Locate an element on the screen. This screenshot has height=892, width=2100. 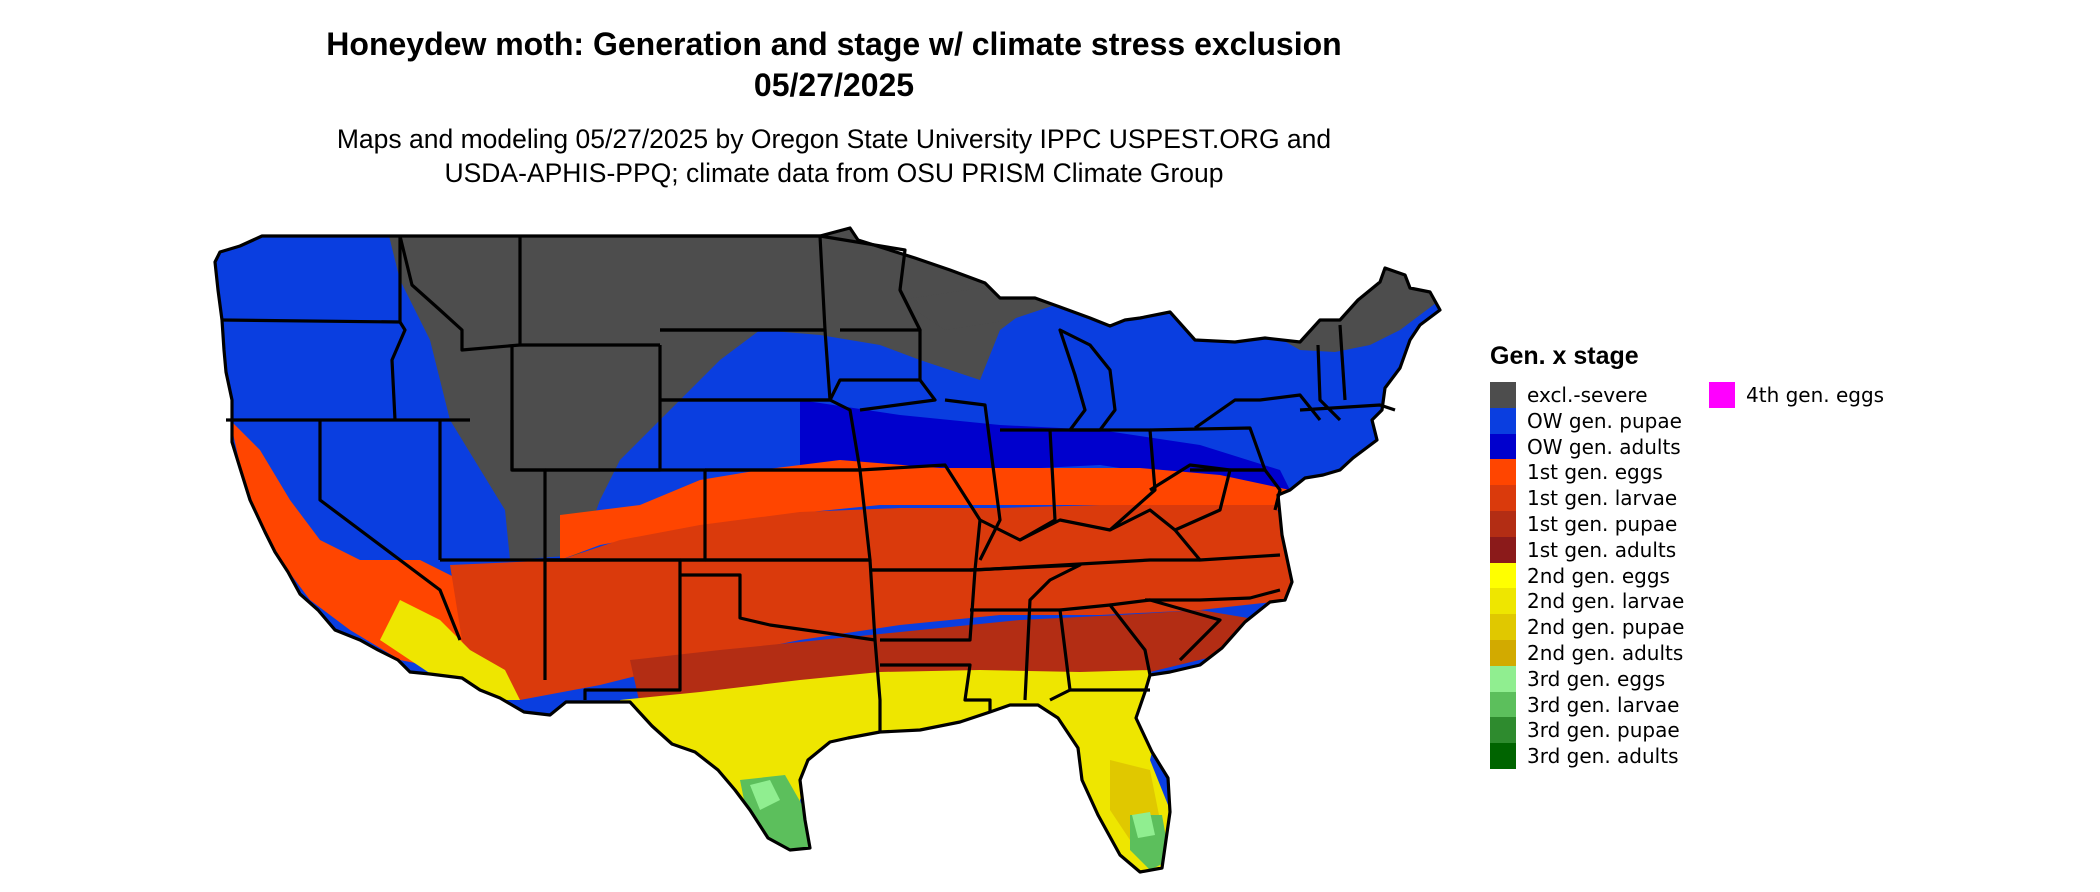
legend-item: 3rd gen. larvae is located at coordinates (1585, 704).